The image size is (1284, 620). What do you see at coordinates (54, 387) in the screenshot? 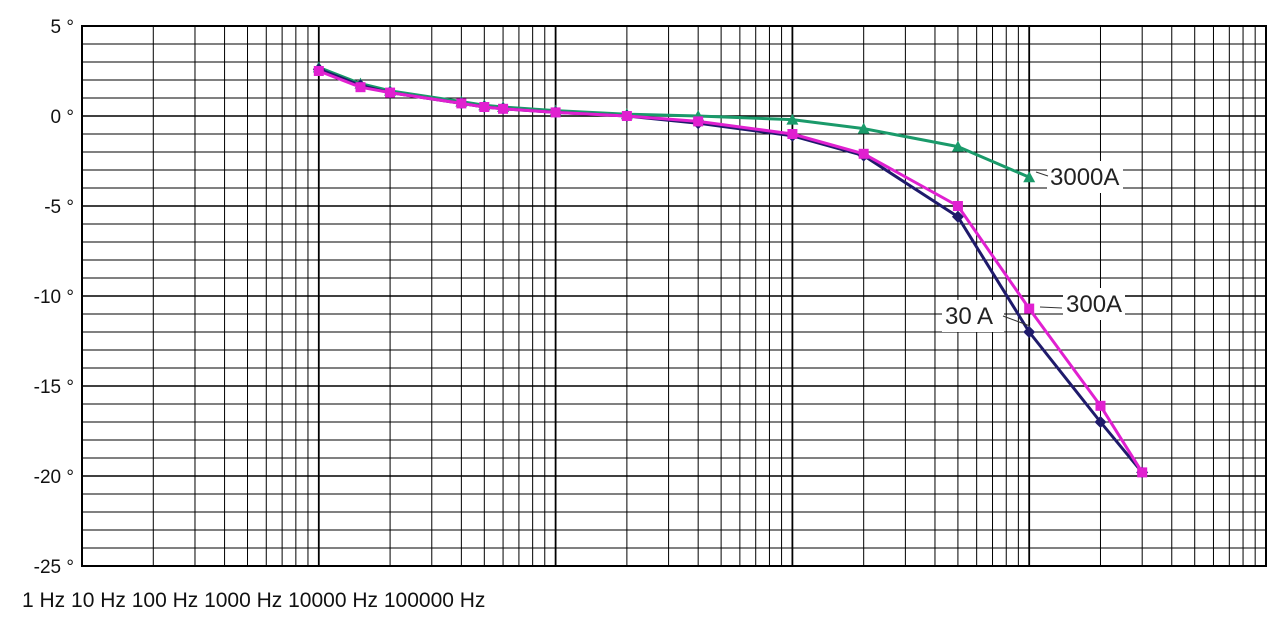
I see `y-tick-label: -15 °` at bounding box center [54, 387].